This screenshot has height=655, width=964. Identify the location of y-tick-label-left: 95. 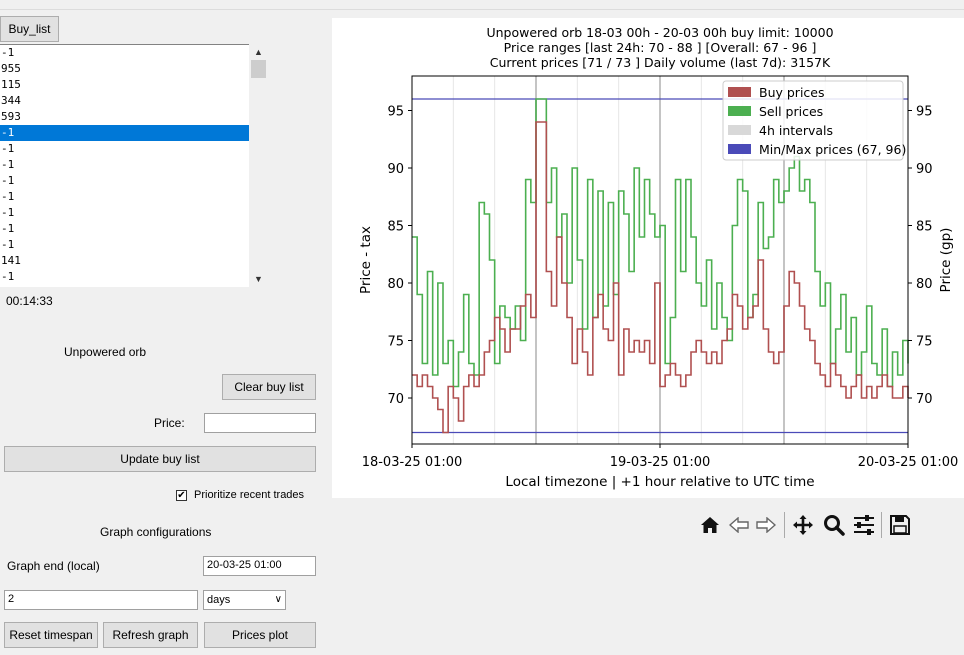
(395, 112).